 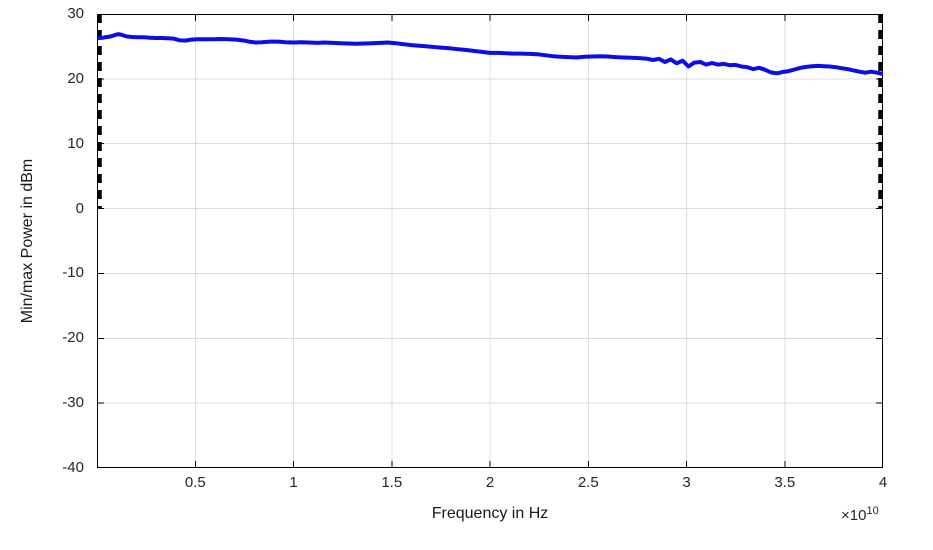 What do you see at coordinates (79, 208) in the screenshot?
I see `y-tick-label: 0` at bounding box center [79, 208].